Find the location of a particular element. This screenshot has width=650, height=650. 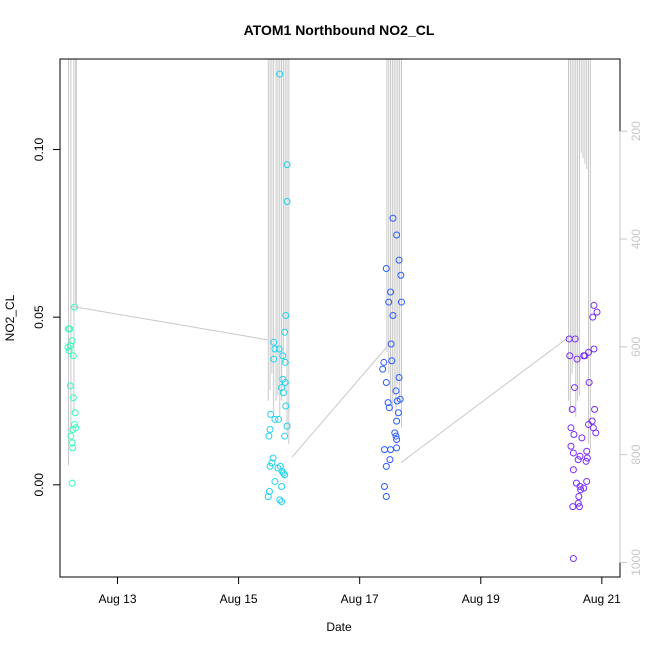

y2-tick-label: 600 is located at coordinates (636, 347).